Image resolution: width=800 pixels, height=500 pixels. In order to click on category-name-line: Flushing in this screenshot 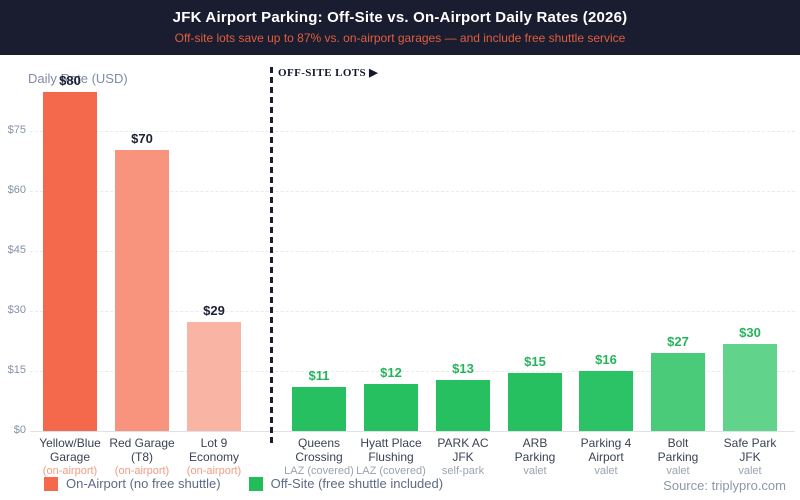, I will do `click(391, 456)`.